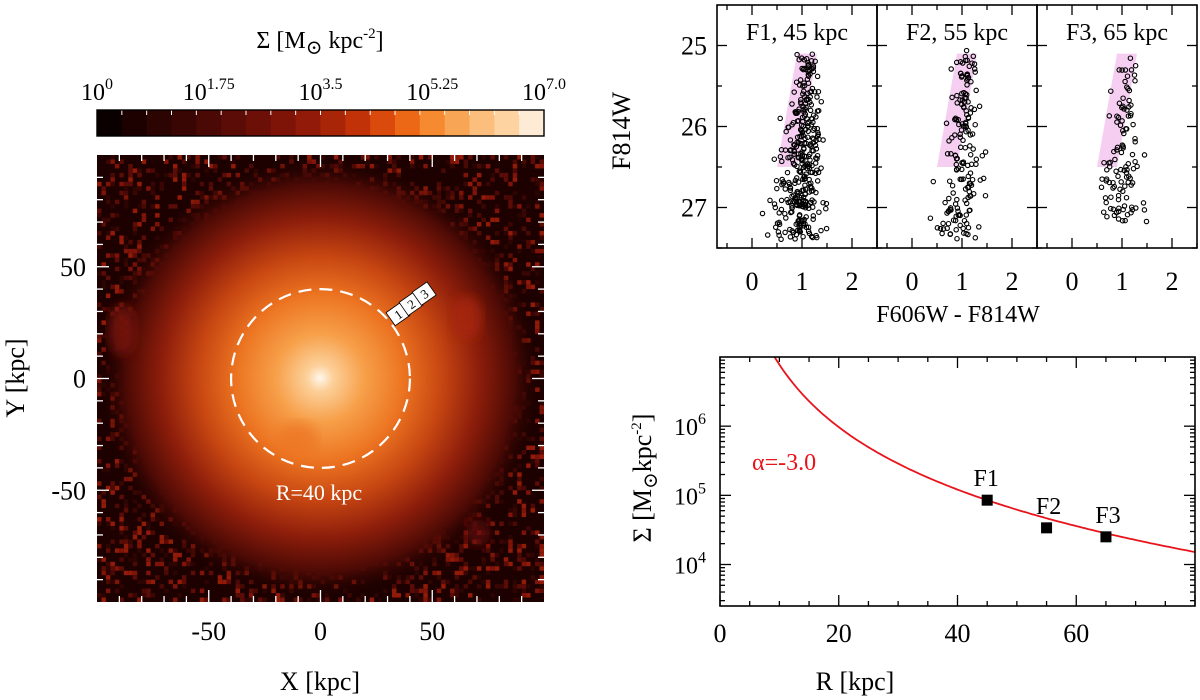 The height and width of the screenshot is (700, 1200). I want to click on profile-ytick-label: 10⁴, so click(690, 565).